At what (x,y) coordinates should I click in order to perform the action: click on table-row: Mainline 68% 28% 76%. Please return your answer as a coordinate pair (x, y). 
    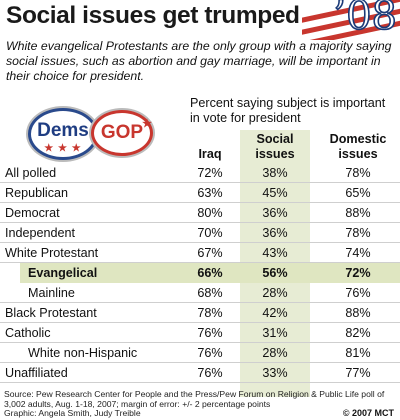
    Looking at the image, I should click on (200, 293).